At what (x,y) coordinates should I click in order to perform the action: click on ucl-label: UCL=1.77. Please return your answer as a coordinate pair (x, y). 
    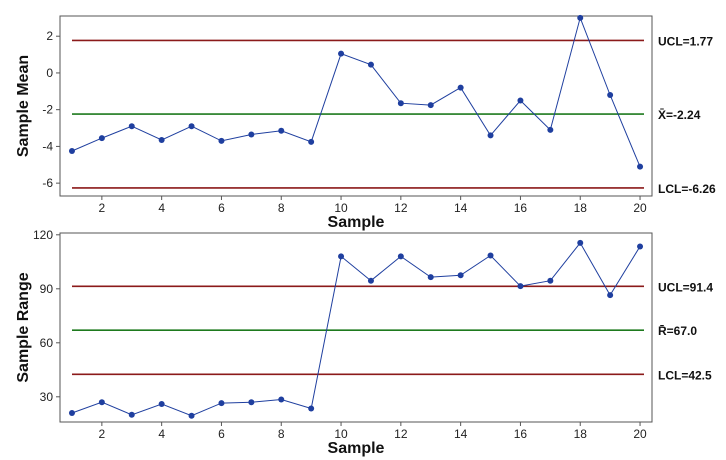
    Looking at the image, I should click on (685, 41).